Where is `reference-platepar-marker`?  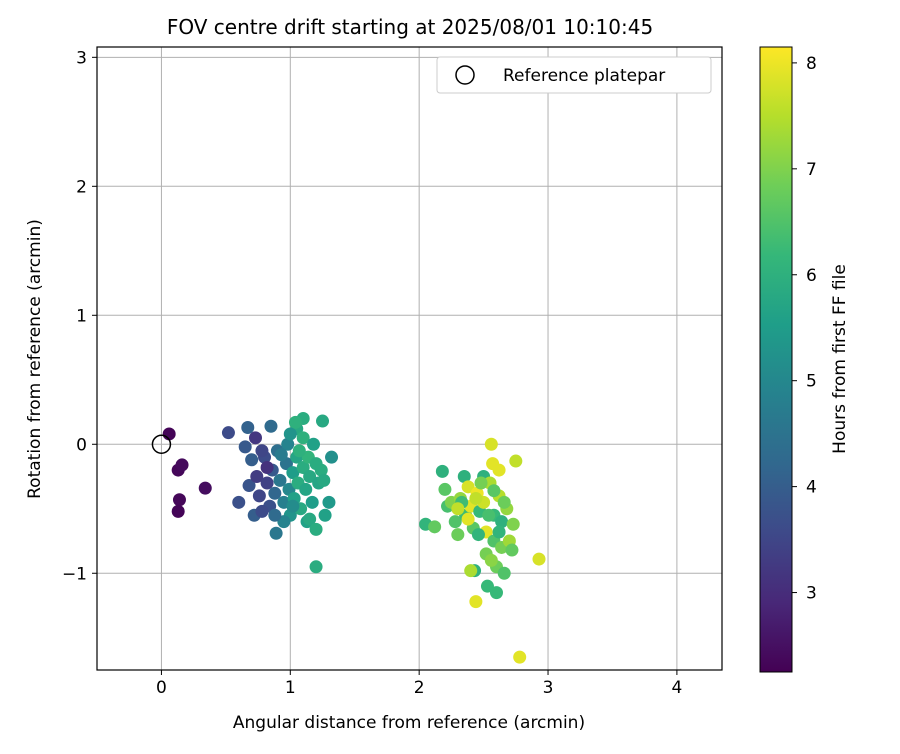
reference-platepar-marker is located at coordinates (161, 444).